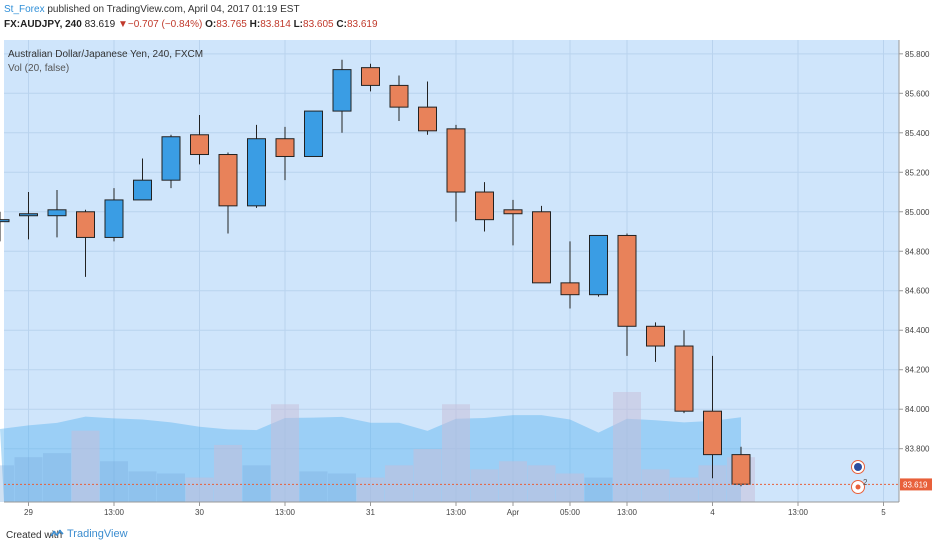 The width and height of the screenshot is (932, 550). Describe the element at coordinates (255, 24) in the screenshot. I see `high-label: H:` at that location.